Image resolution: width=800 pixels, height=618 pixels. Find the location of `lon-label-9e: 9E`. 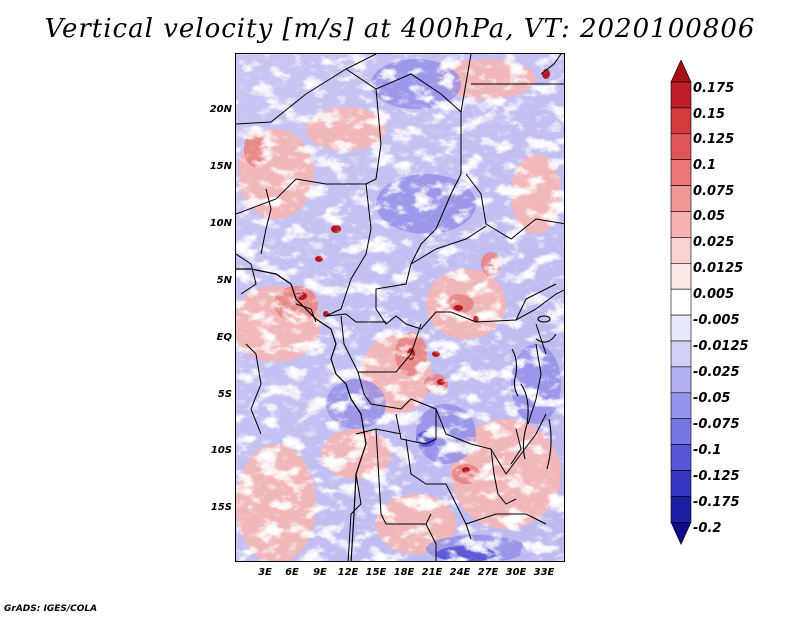

lon-label-9e: 9E is located at coordinates (320, 572).